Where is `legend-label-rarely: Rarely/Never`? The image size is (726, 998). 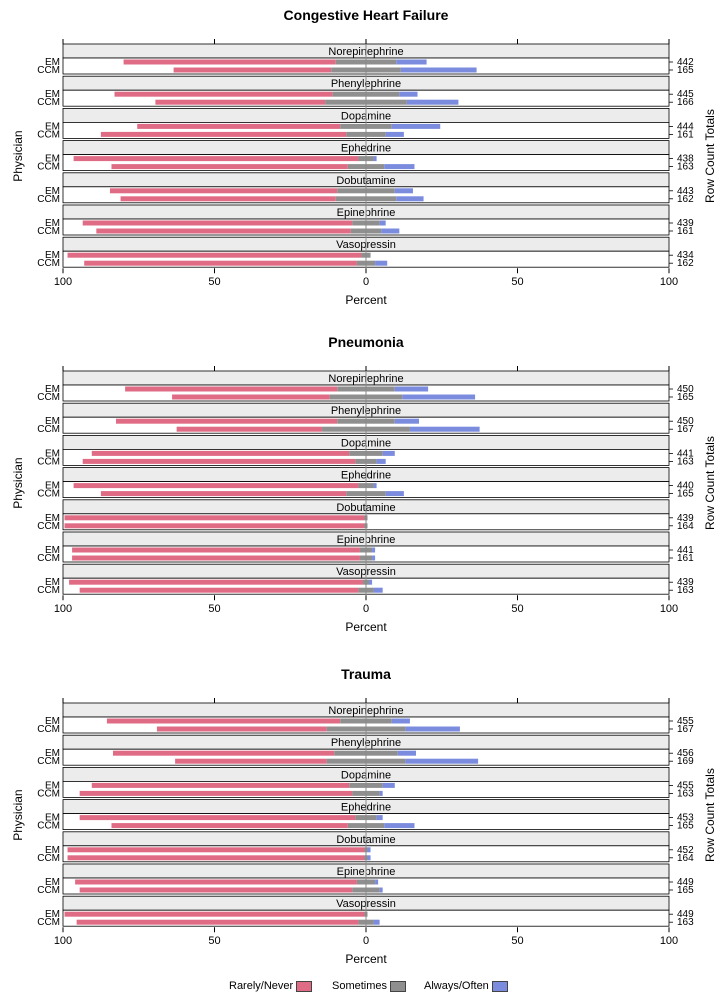
legend-label-rarely: Rarely/Never is located at coordinates (261, 986).